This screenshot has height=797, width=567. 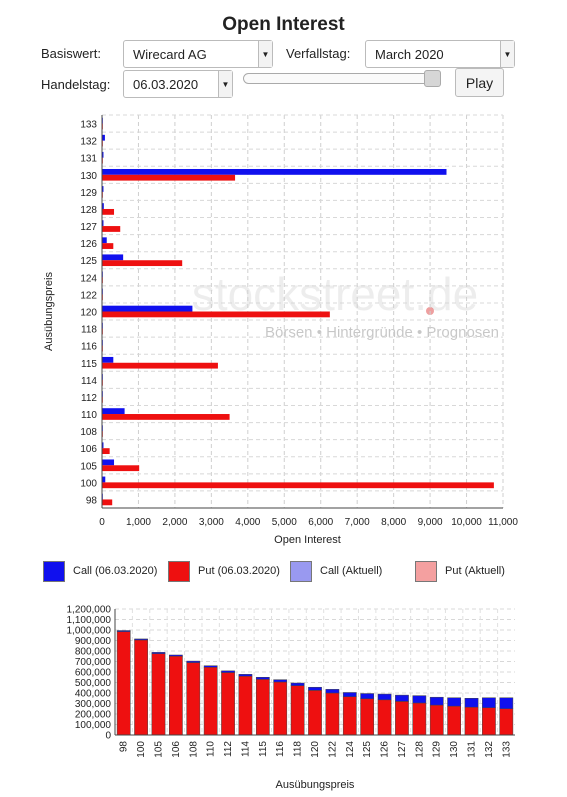 What do you see at coordinates (88, 295) in the screenshot?
I see `y-tick-label: 122` at bounding box center [88, 295].